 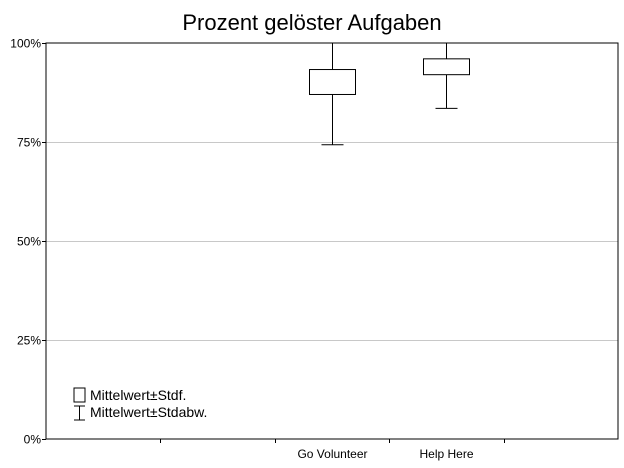 I want to click on y-tick-label: 25%, so click(x=29, y=341).